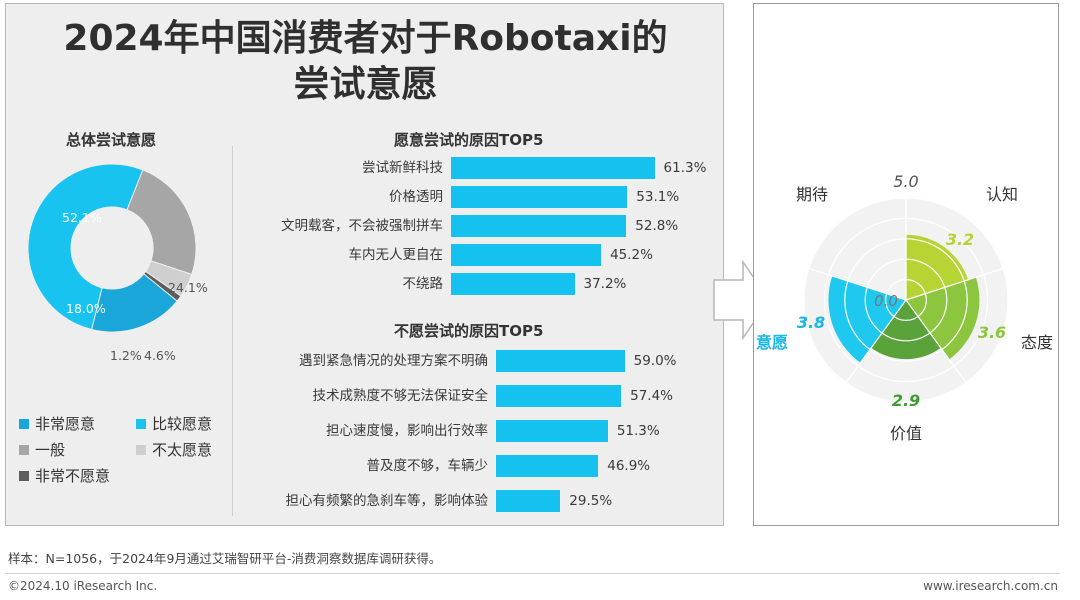 Image resolution: width=1080 pixels, height=600 pixels. I want to click on bar-category-label: 文明载客，不会被强制拼车, so click(362, 226).